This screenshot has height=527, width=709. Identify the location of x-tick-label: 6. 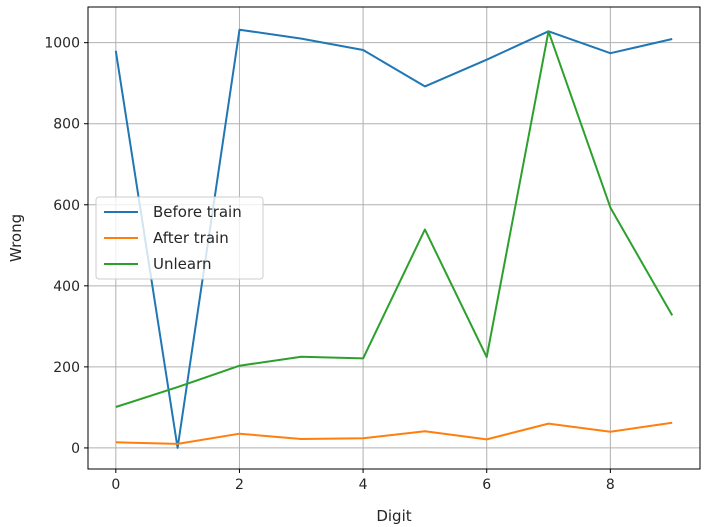
(486, 485).